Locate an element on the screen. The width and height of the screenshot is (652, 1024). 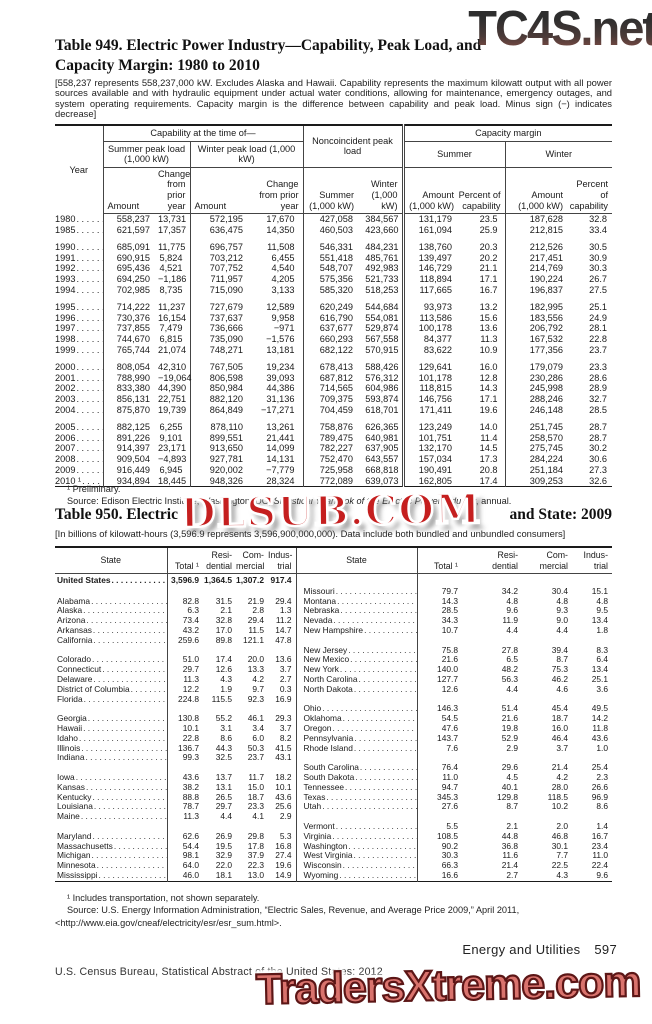
value-cell: 19.5 is located at coordinates (223, 845).